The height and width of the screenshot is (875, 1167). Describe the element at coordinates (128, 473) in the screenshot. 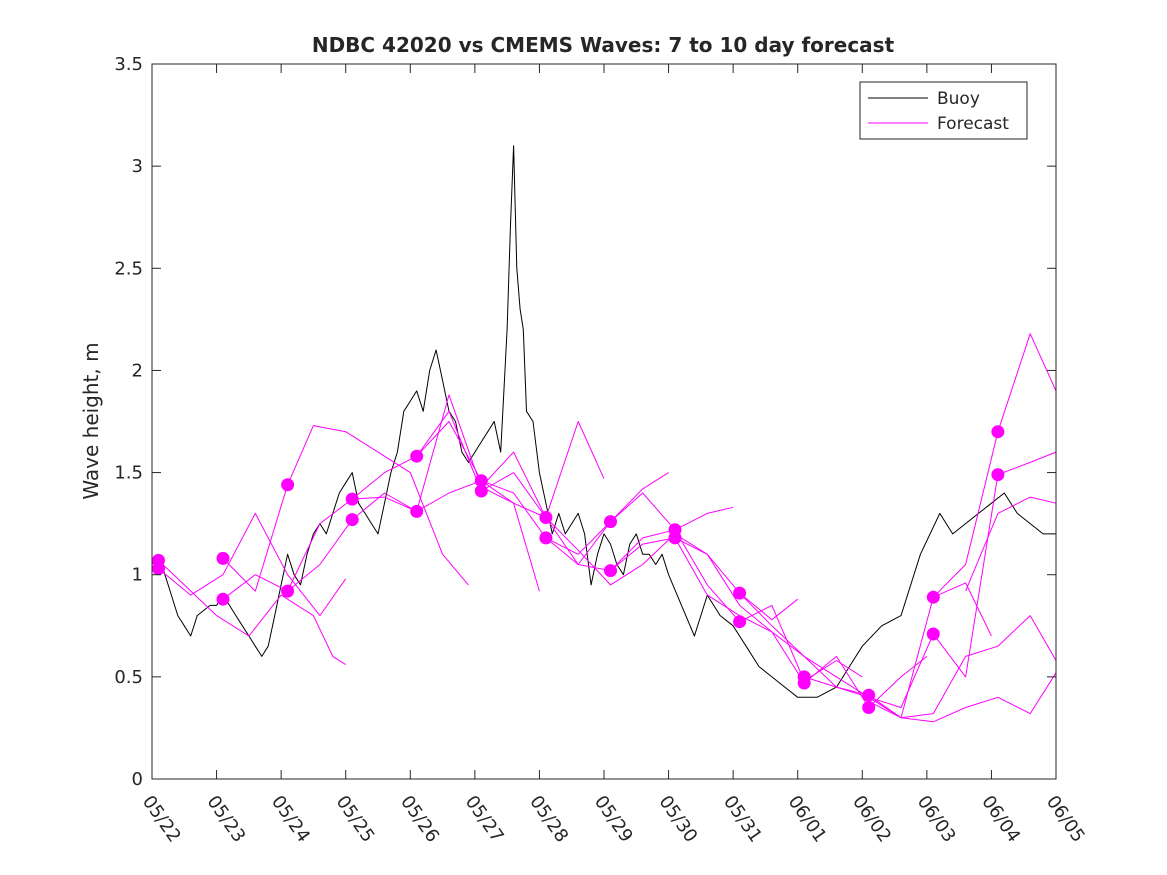

I see `y-tick-label: 1.5` at that location.